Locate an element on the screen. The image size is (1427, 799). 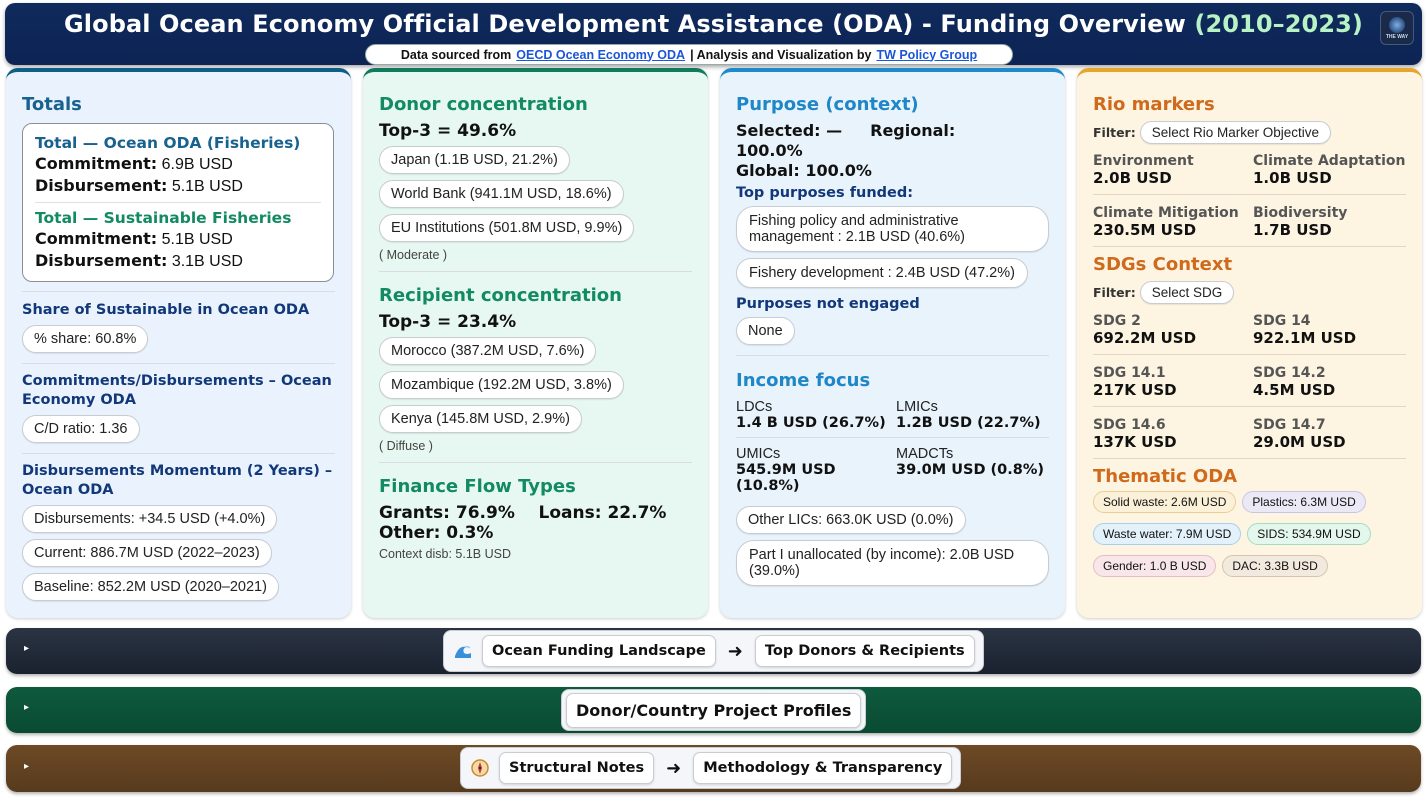
donor-item: World Bank (941.1M USD, 18.6%) is located at coordinates (501, 194).